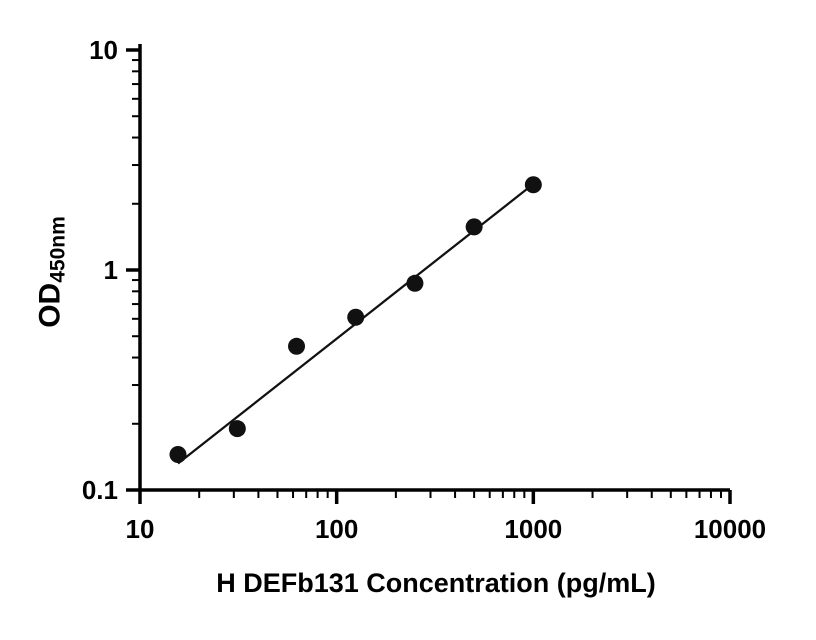 The height and width of the screenshot is (640, 816). I want to click on x-tick-label: 10000, so click(730, 529).